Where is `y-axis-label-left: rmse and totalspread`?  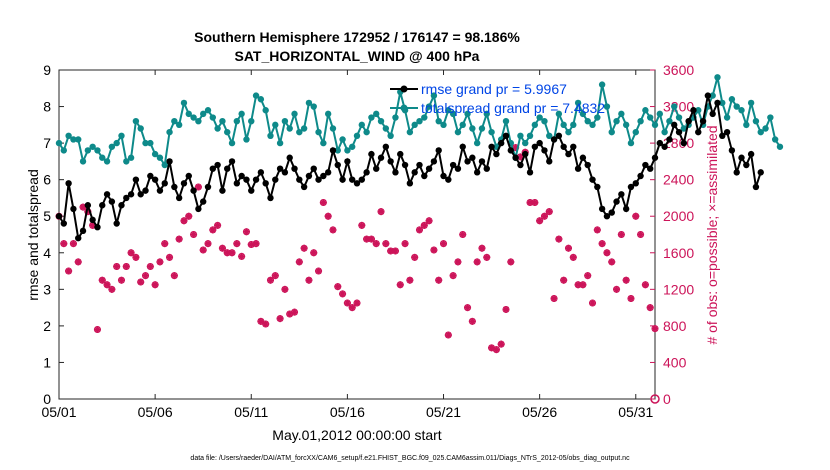 y-axis-label-left: rmse and totalspread is located at coordinates (33, 235).